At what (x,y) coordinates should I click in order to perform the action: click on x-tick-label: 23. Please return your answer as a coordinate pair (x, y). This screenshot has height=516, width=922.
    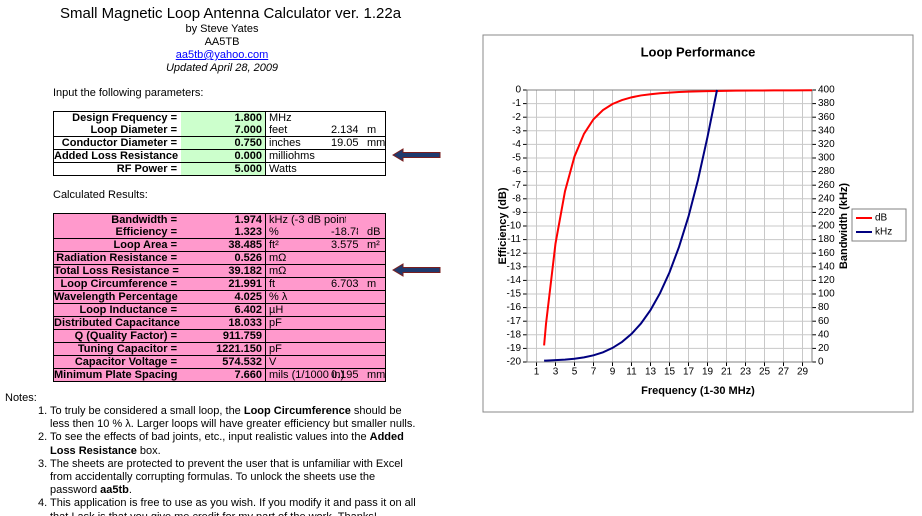
    Looking at the image, I should click on (746, 372).